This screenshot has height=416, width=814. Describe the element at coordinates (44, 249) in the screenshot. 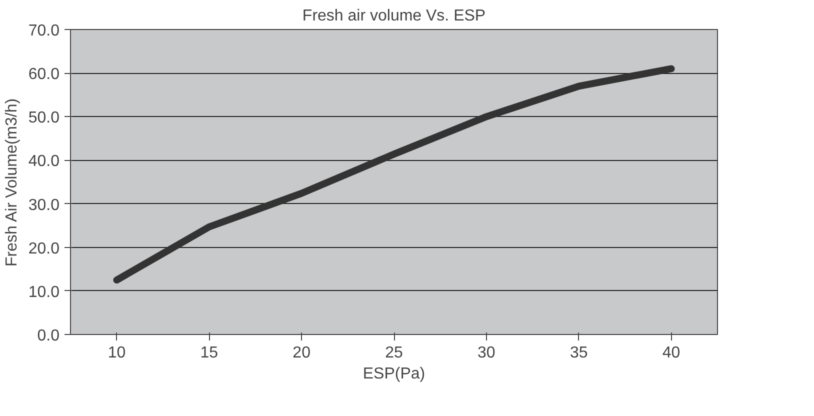

I see `y-tick-label: 20.0` at that location.